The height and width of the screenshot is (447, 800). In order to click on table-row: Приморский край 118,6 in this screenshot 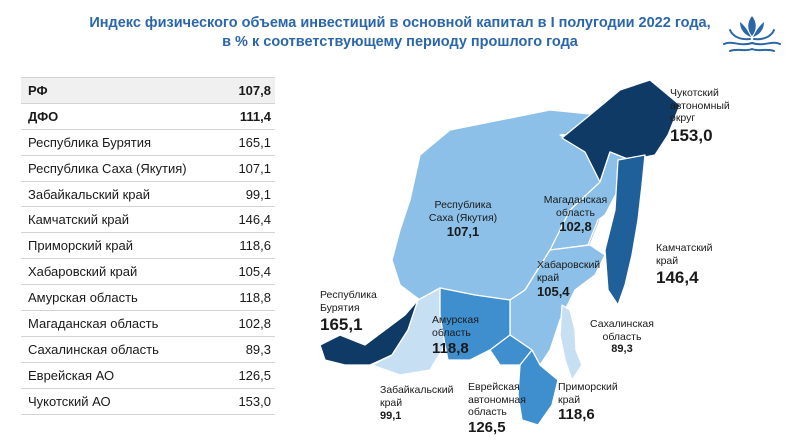, I will do `click(148, 246)`.